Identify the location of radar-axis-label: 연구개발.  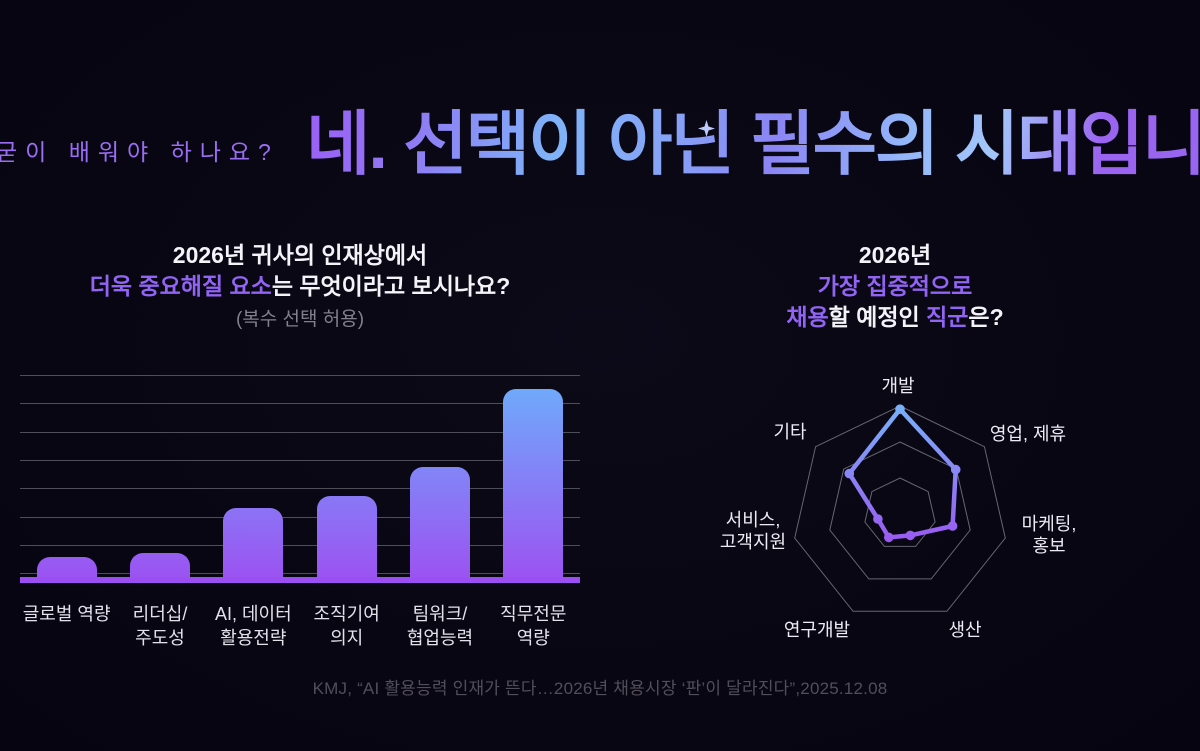
(817, 630).